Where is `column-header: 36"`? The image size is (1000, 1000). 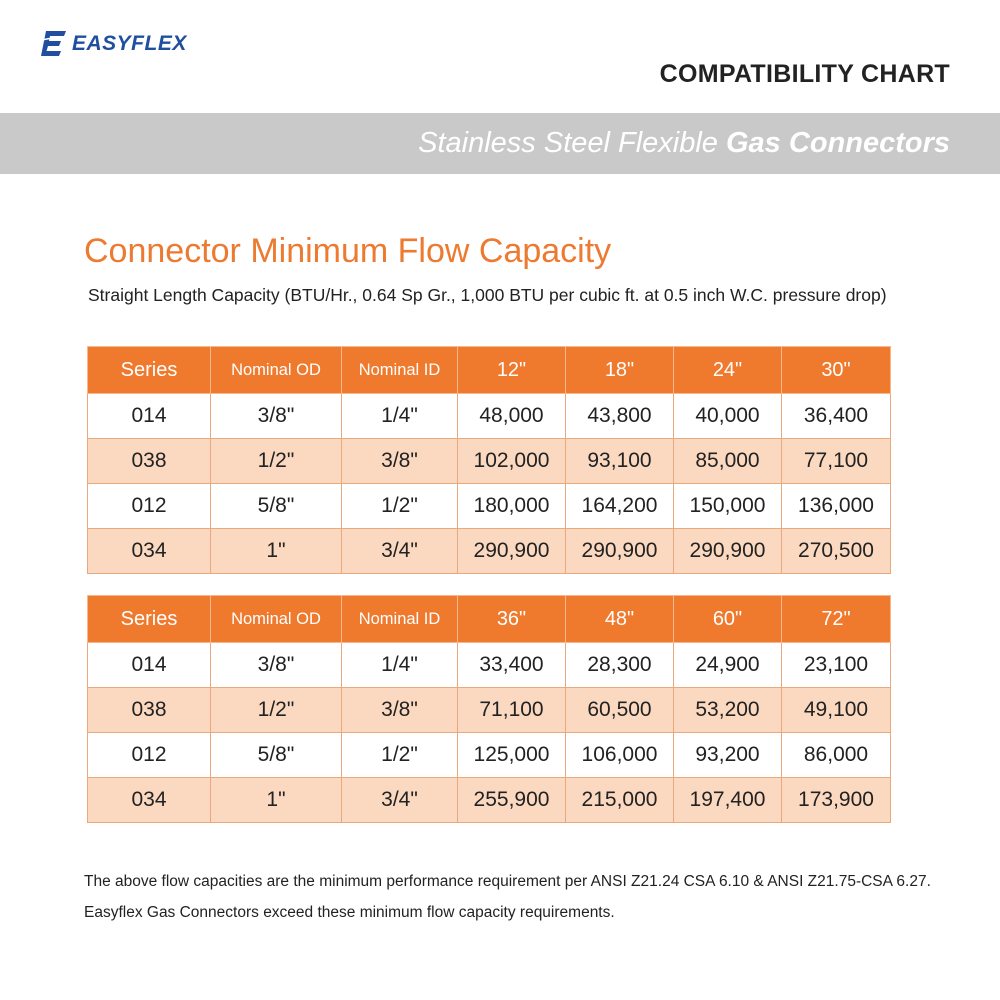 column-header: 36" is located at coordinates (511, 619).